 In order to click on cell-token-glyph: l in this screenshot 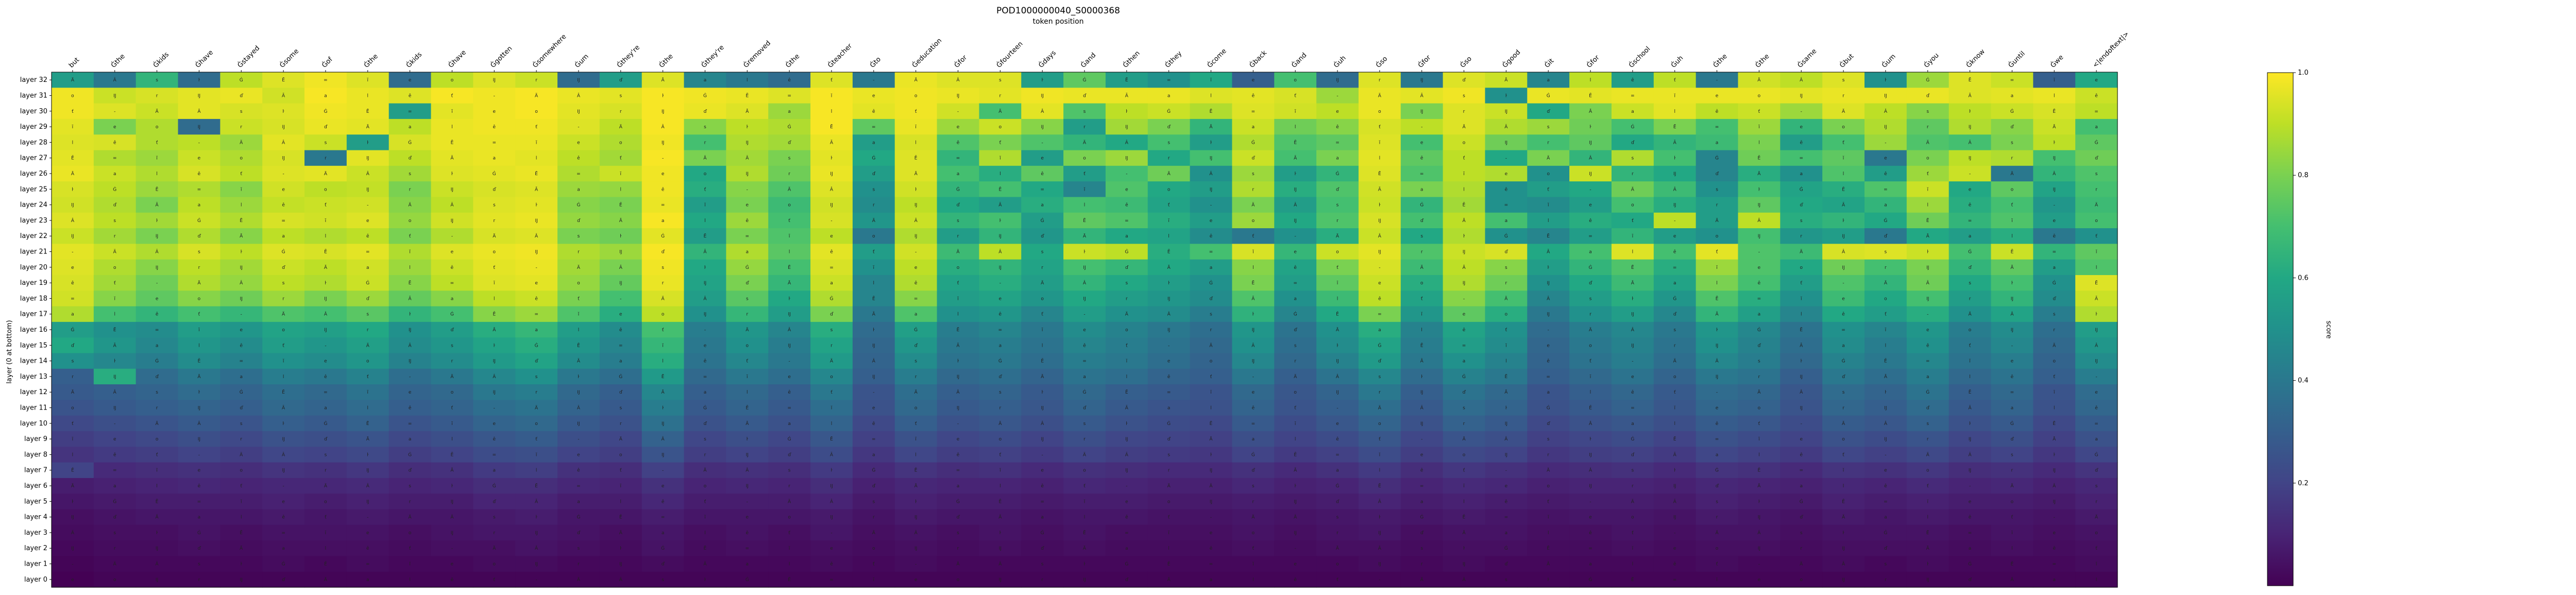, I will do `click(1801, 314)`.